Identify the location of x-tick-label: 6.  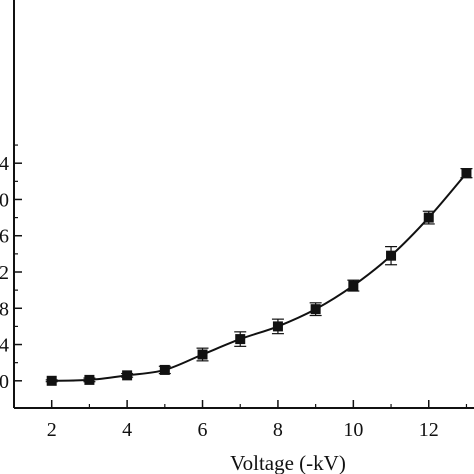
(203, 430).